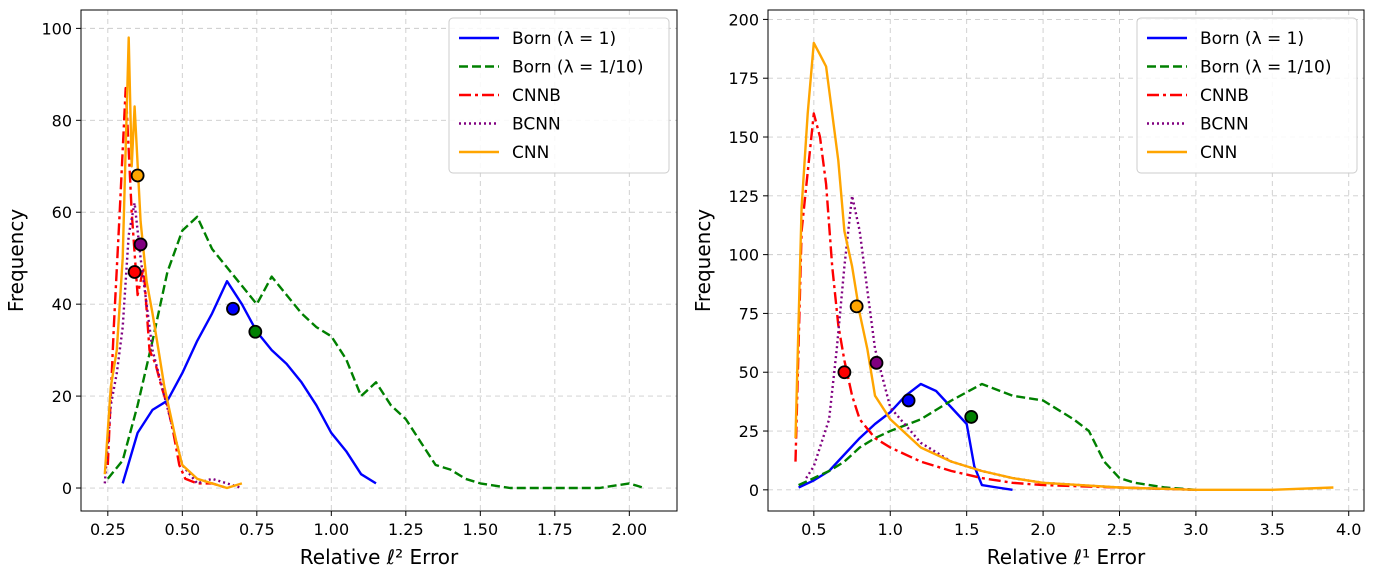  I want to click on series-line-cnnb, so click(167, 288).